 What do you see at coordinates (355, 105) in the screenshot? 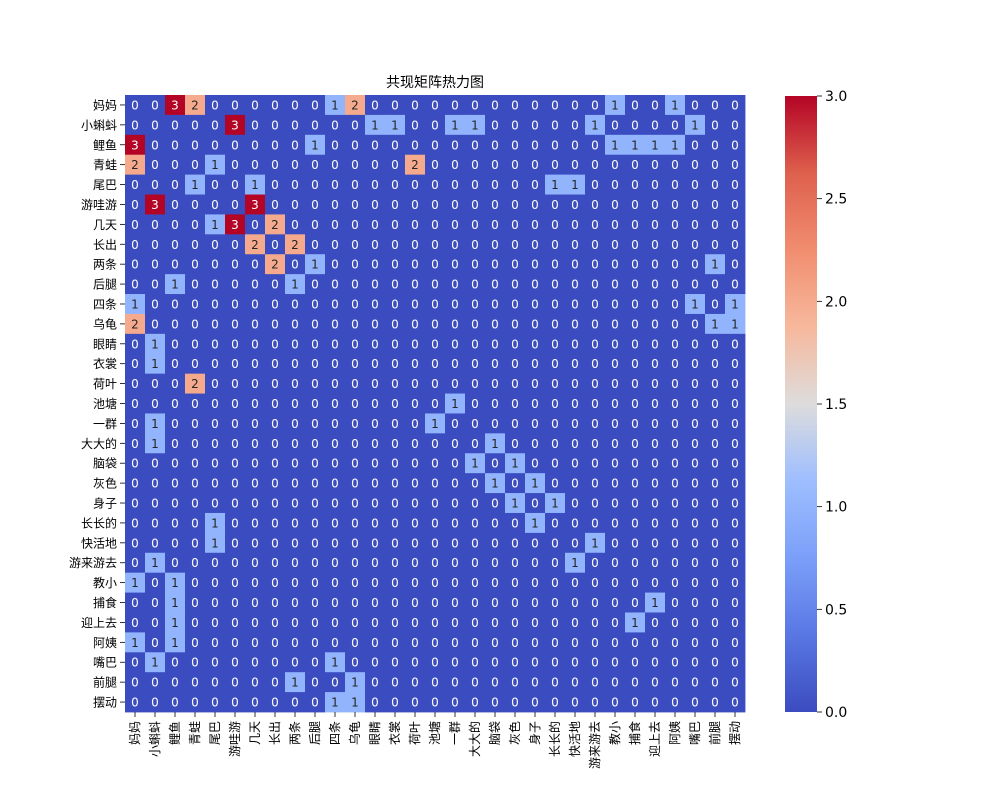
I see `cell-value-label: 2` at bounding box center [355, 105].